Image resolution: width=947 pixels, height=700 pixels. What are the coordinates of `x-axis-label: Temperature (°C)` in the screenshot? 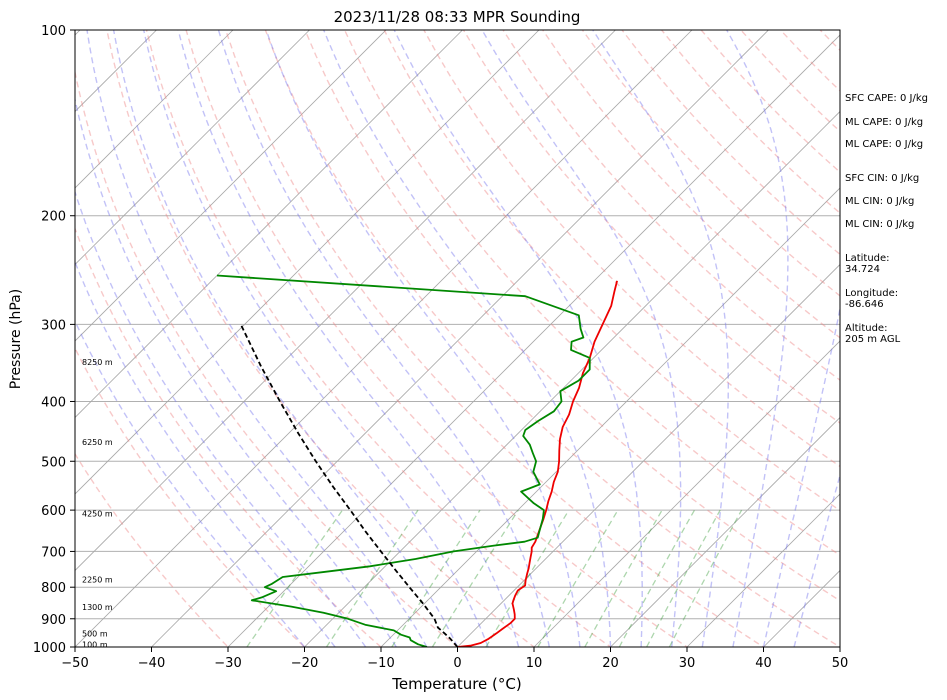 It's located at (456, 684).